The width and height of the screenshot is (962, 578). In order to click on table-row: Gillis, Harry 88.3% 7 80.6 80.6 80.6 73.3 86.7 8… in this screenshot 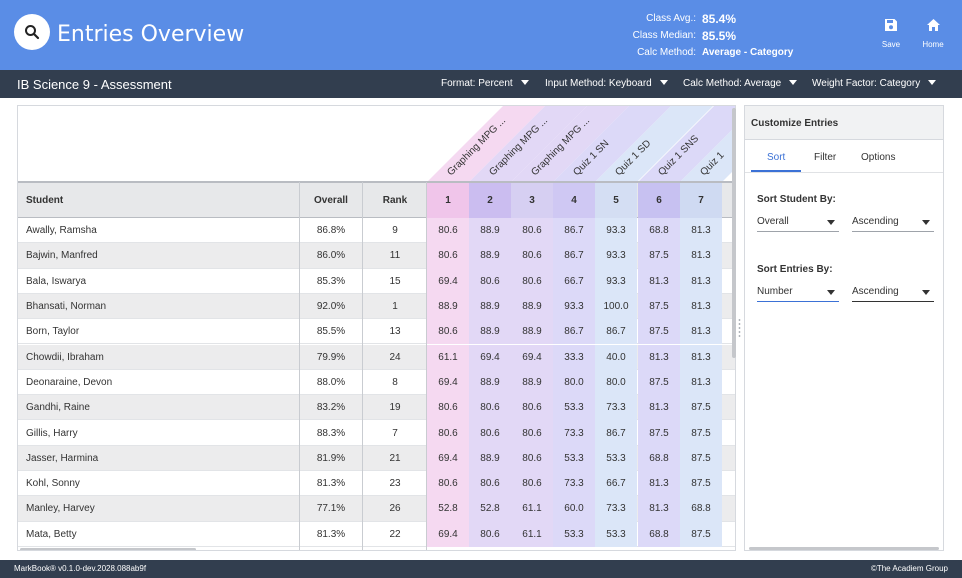, I will do `click(376, 433)`.